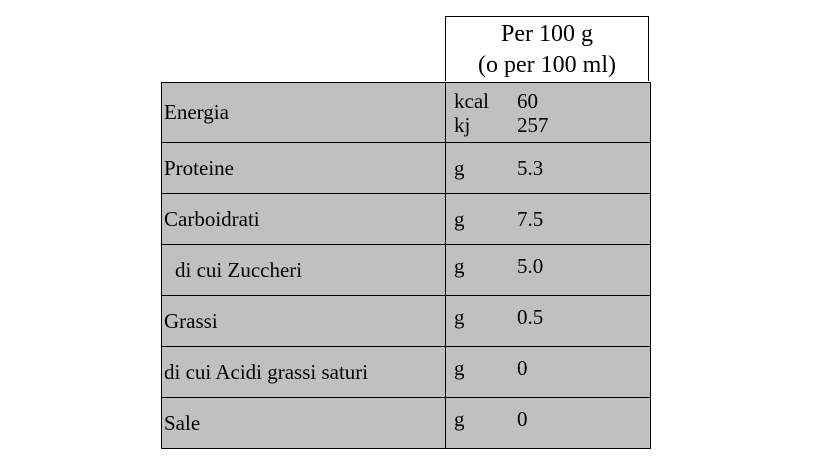 This screenshot has width=820, height=458. I want to click on label-text: Carboidrati, so click(212, 218).